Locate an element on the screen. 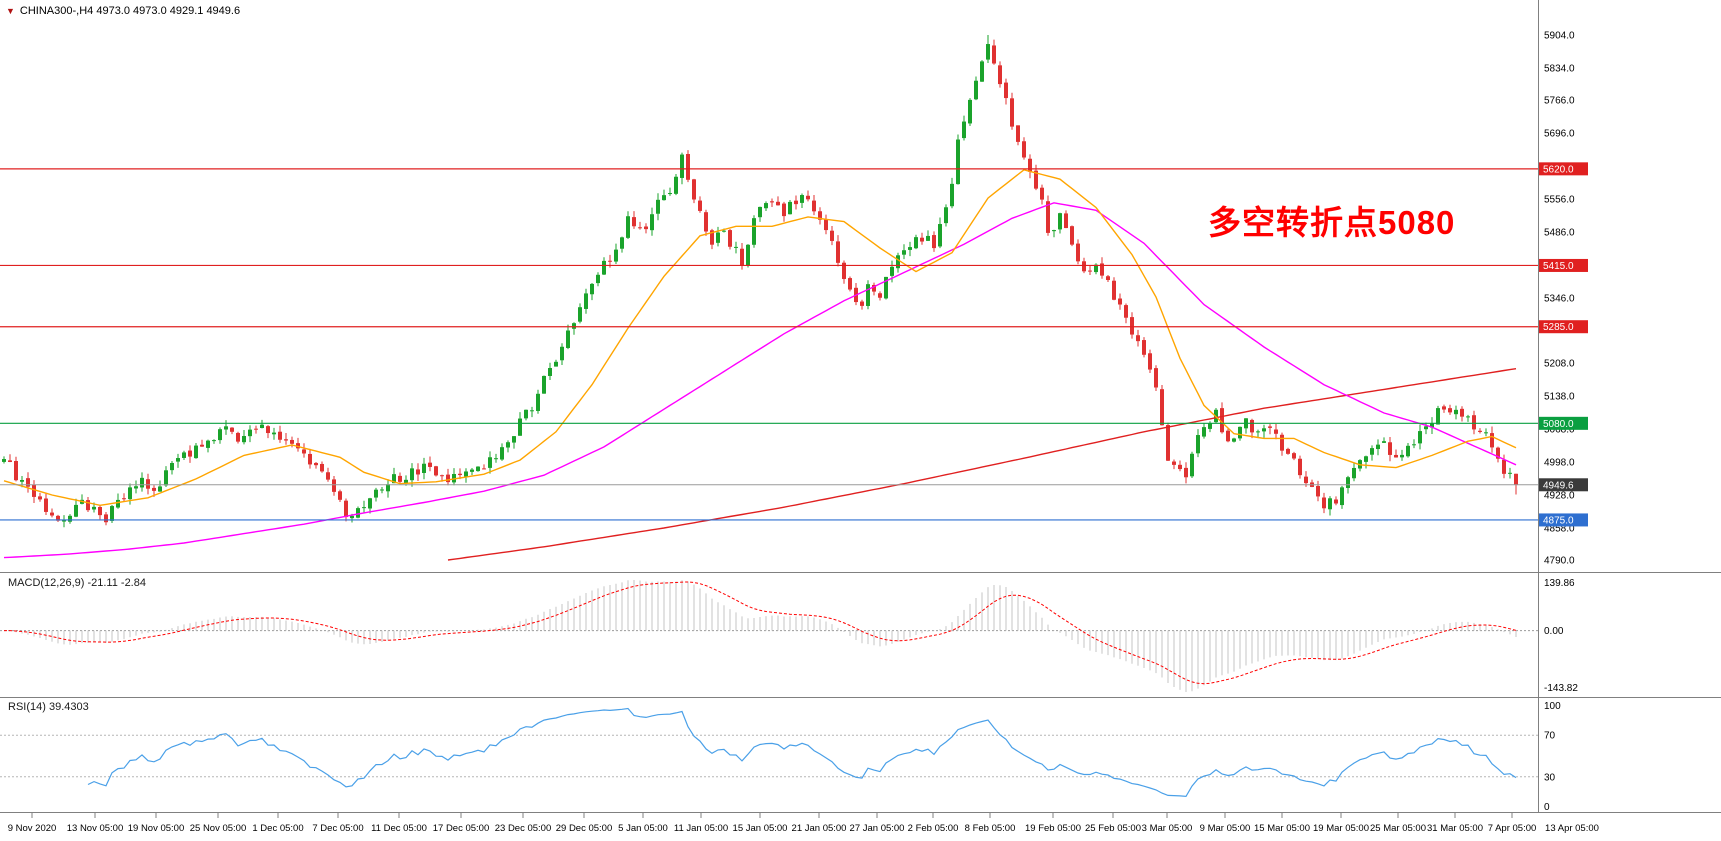 The image size is (1721, 841). rsi-axis-0: 0 is located at coordinates (1547, 807).